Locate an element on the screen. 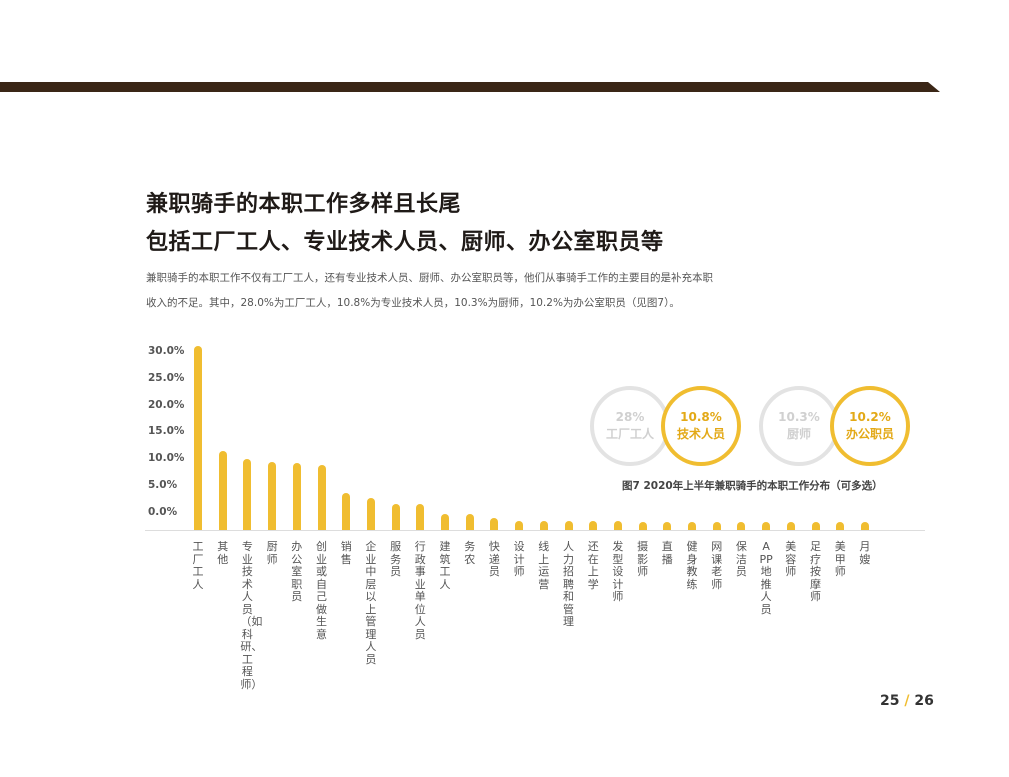 The height and width of the screenshot is (777, 1009). x-tick-label: 保洁员 is located at coordinates (741, 559).